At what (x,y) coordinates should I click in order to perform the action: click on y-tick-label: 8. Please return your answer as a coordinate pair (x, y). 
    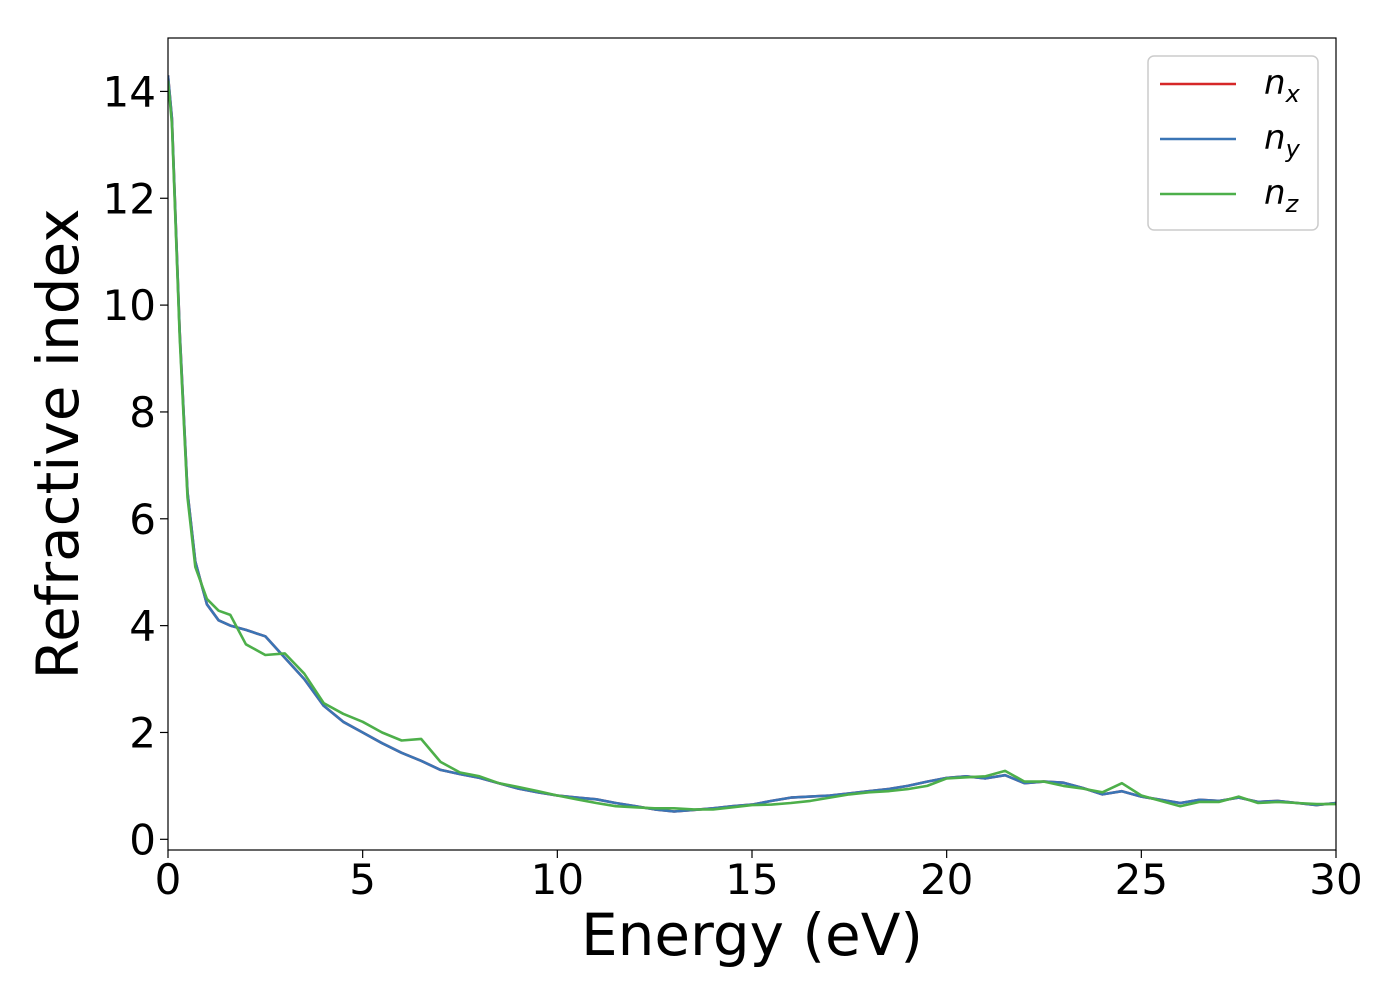
    Looking at the image, I should click on (142, 412).